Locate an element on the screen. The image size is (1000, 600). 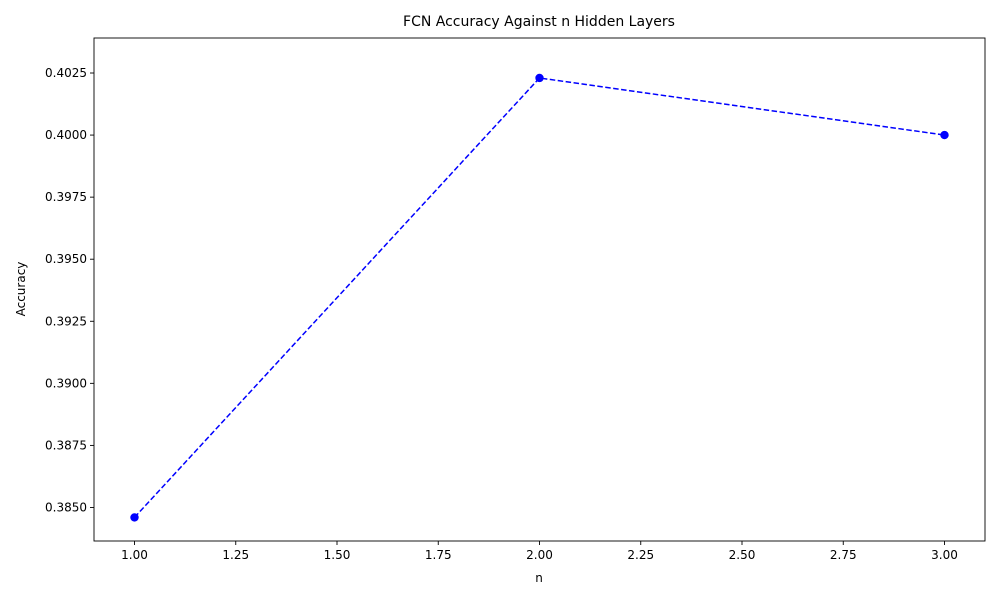
x-tick-label: 2.25 is located at coordinates (640, 555).